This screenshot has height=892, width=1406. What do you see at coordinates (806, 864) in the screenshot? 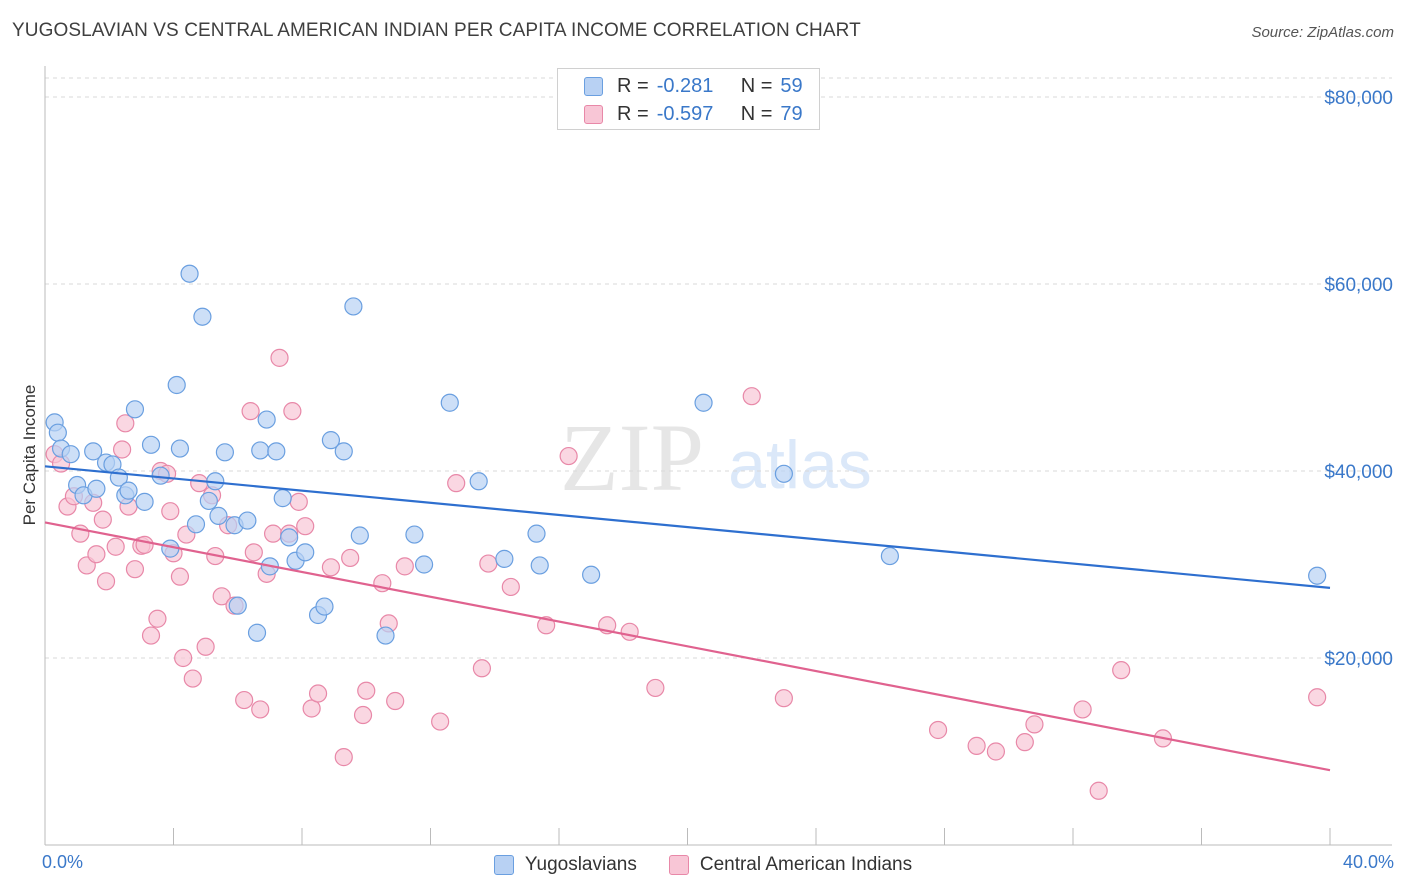
I see `legend-label-central-american-indians: Central American Indians` at bounding box center [806, 864].